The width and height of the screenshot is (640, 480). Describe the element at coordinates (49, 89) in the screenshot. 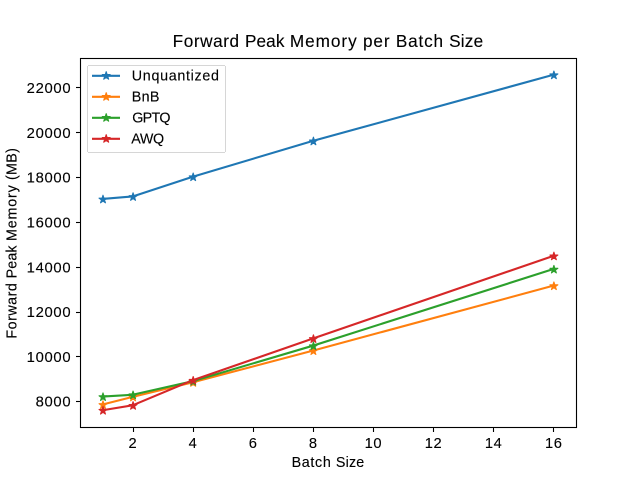

I see `svg-text: 22000` at that location.